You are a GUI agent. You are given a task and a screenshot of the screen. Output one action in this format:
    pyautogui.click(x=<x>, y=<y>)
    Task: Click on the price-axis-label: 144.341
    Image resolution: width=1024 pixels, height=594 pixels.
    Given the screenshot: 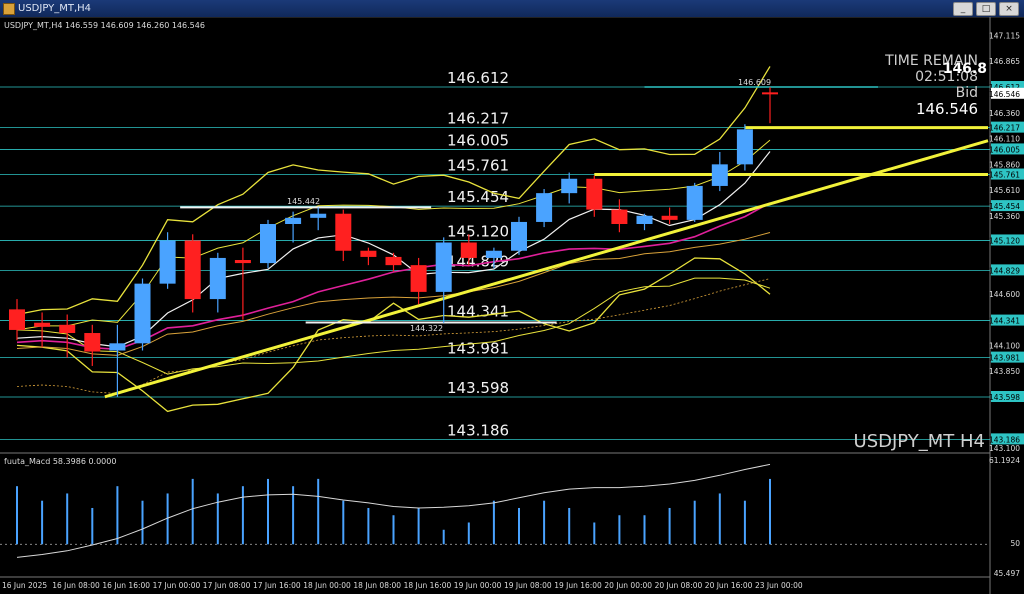 What is the action you would take?
    pyautogui.click(x=1004, y=321)
    